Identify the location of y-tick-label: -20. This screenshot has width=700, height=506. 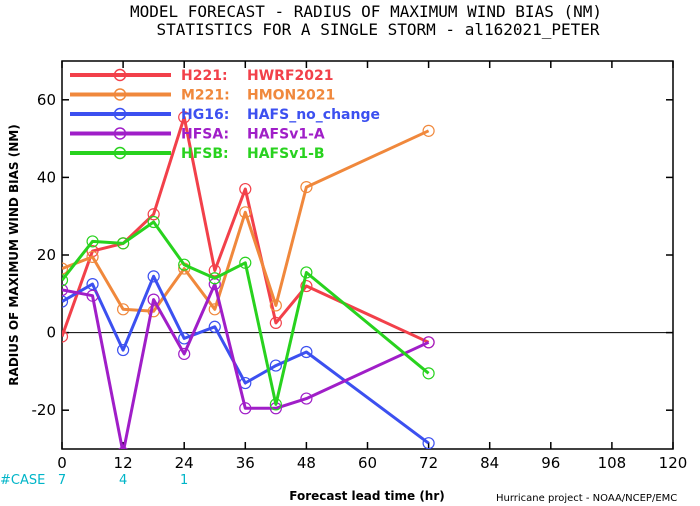
(44, 410).